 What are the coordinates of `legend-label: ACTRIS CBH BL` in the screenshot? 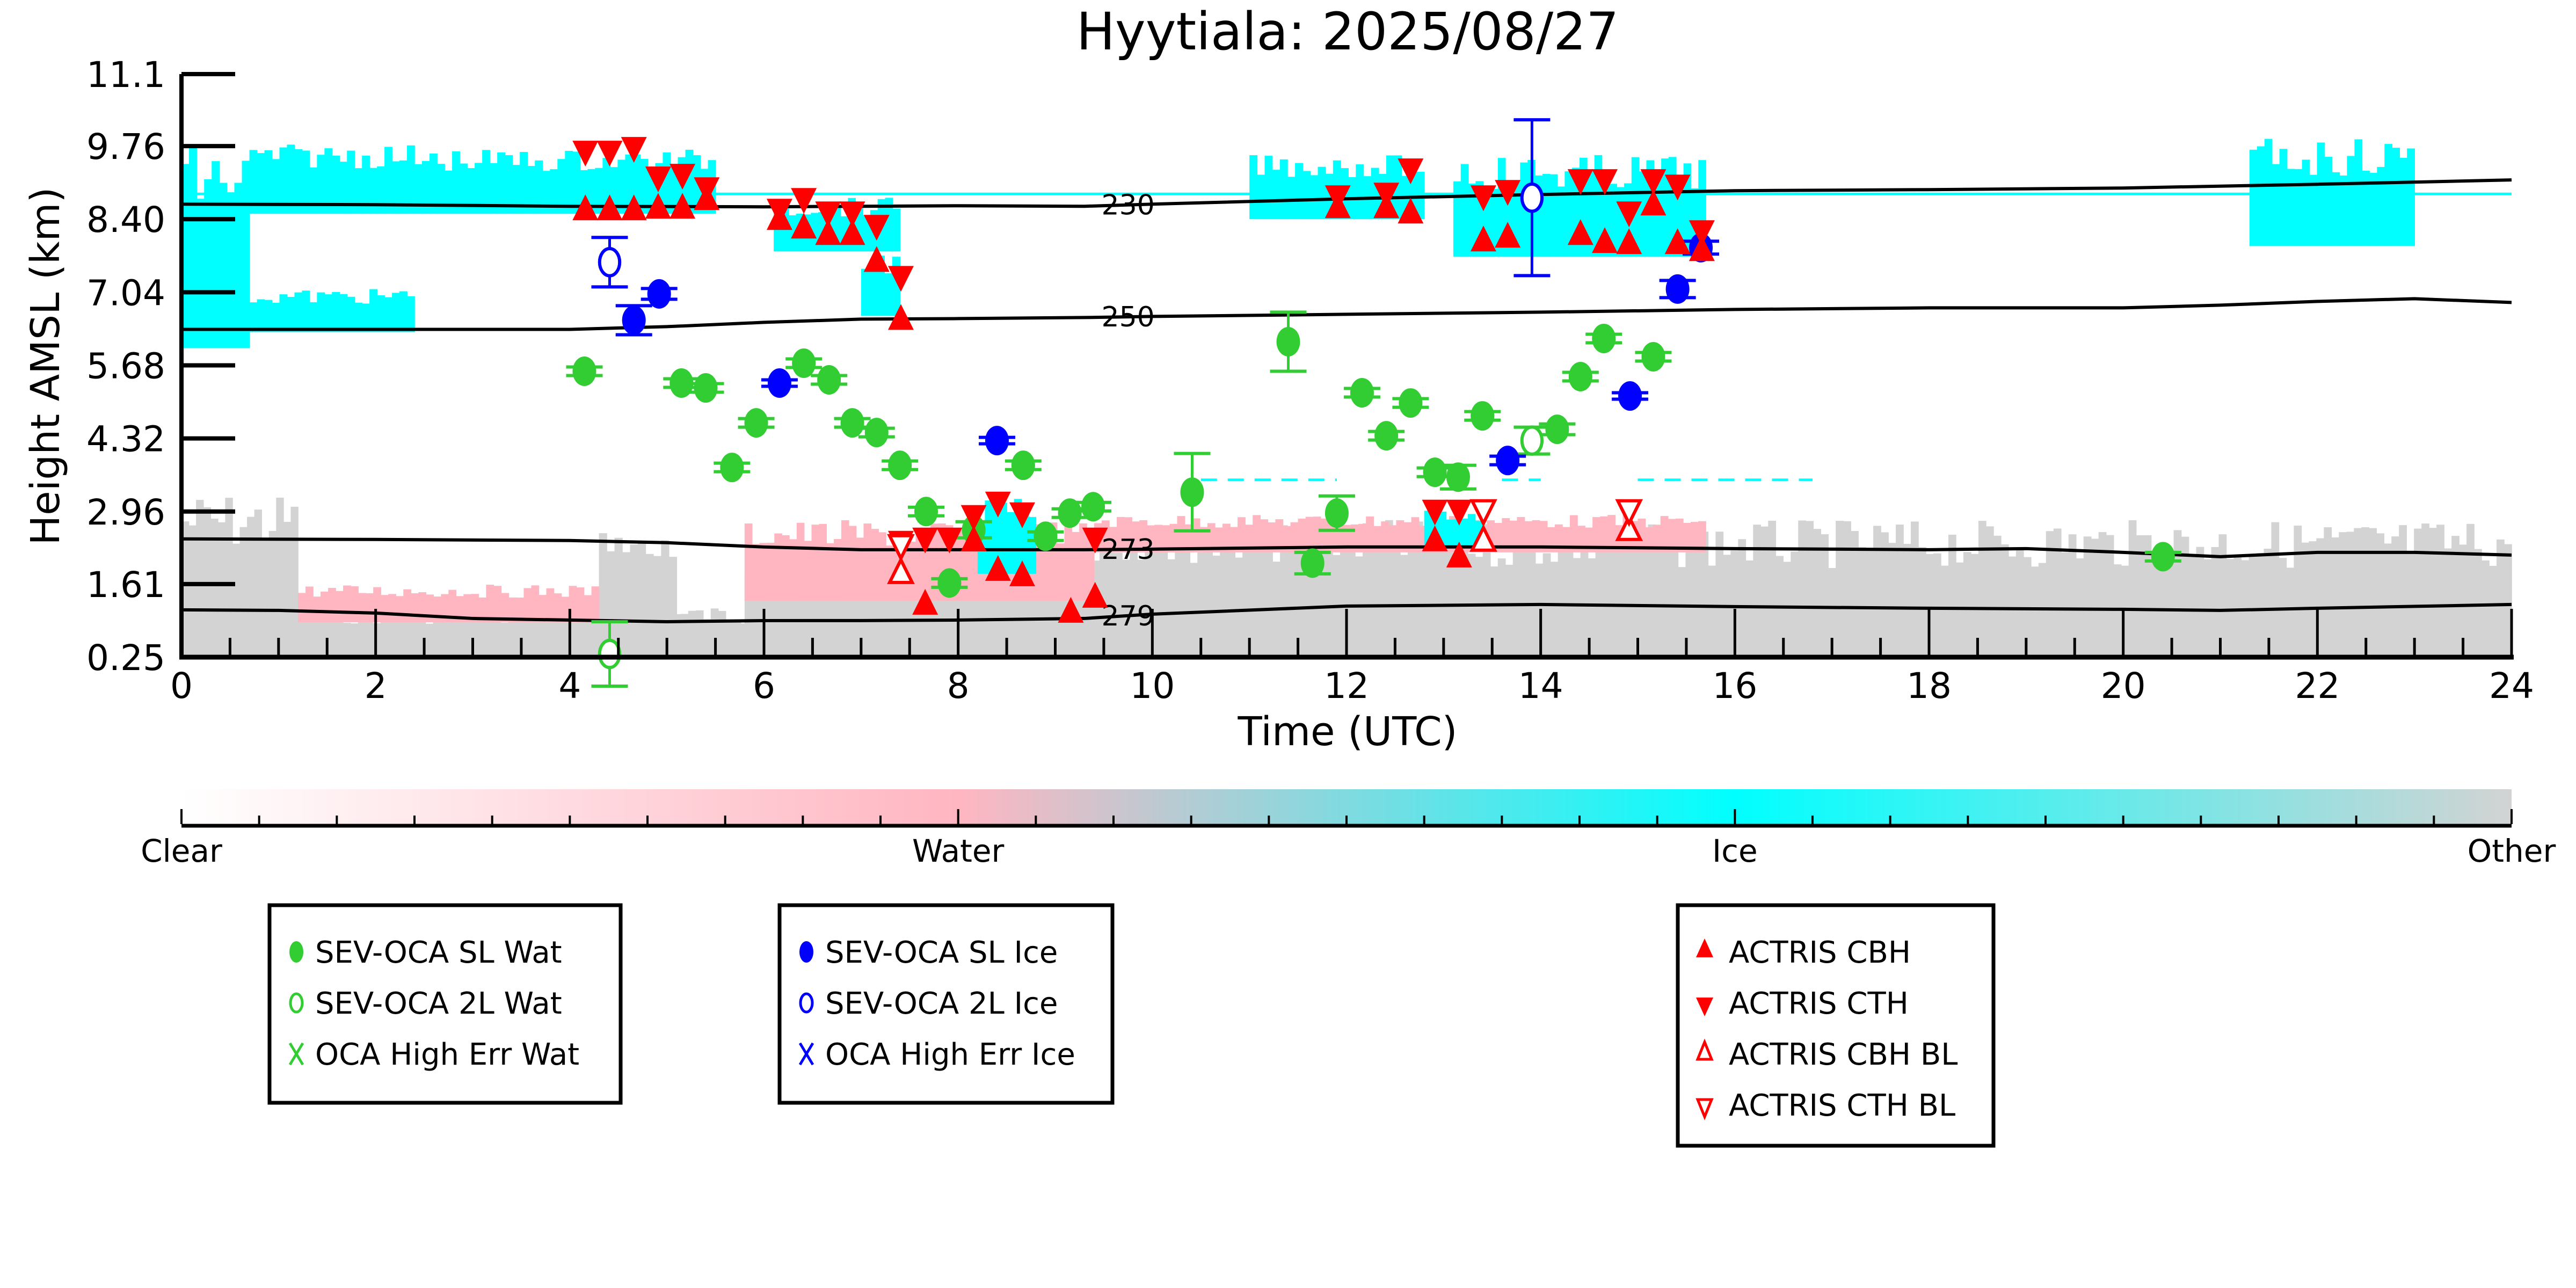 It's located at (1843, 1054).